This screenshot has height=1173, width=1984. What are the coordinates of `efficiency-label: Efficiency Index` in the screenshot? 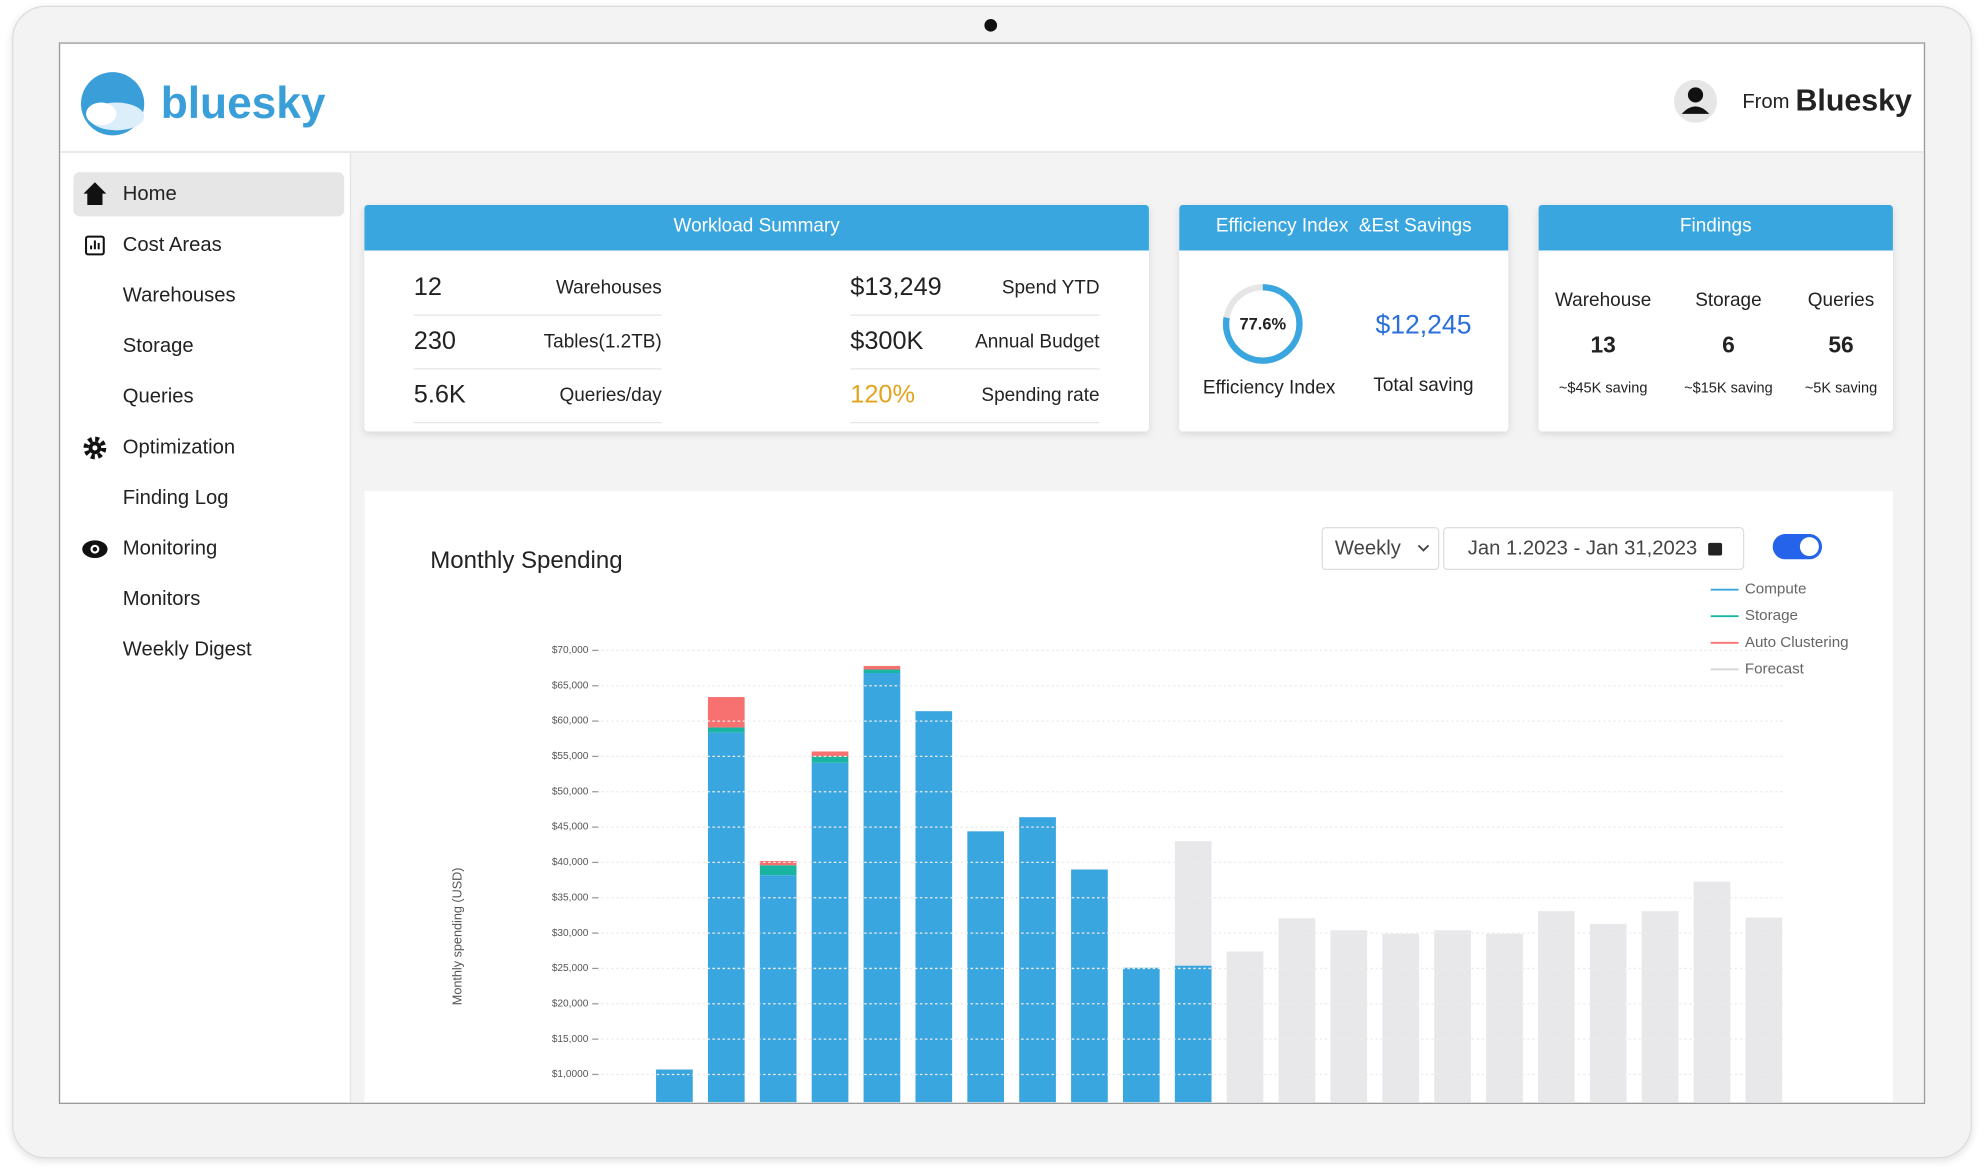 It's located at (1269, 387).